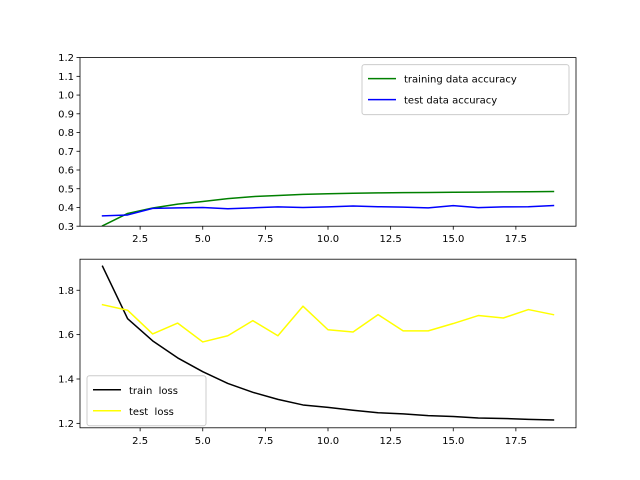  I want to click on y-tick-label: 1.1, so click(66, 77).